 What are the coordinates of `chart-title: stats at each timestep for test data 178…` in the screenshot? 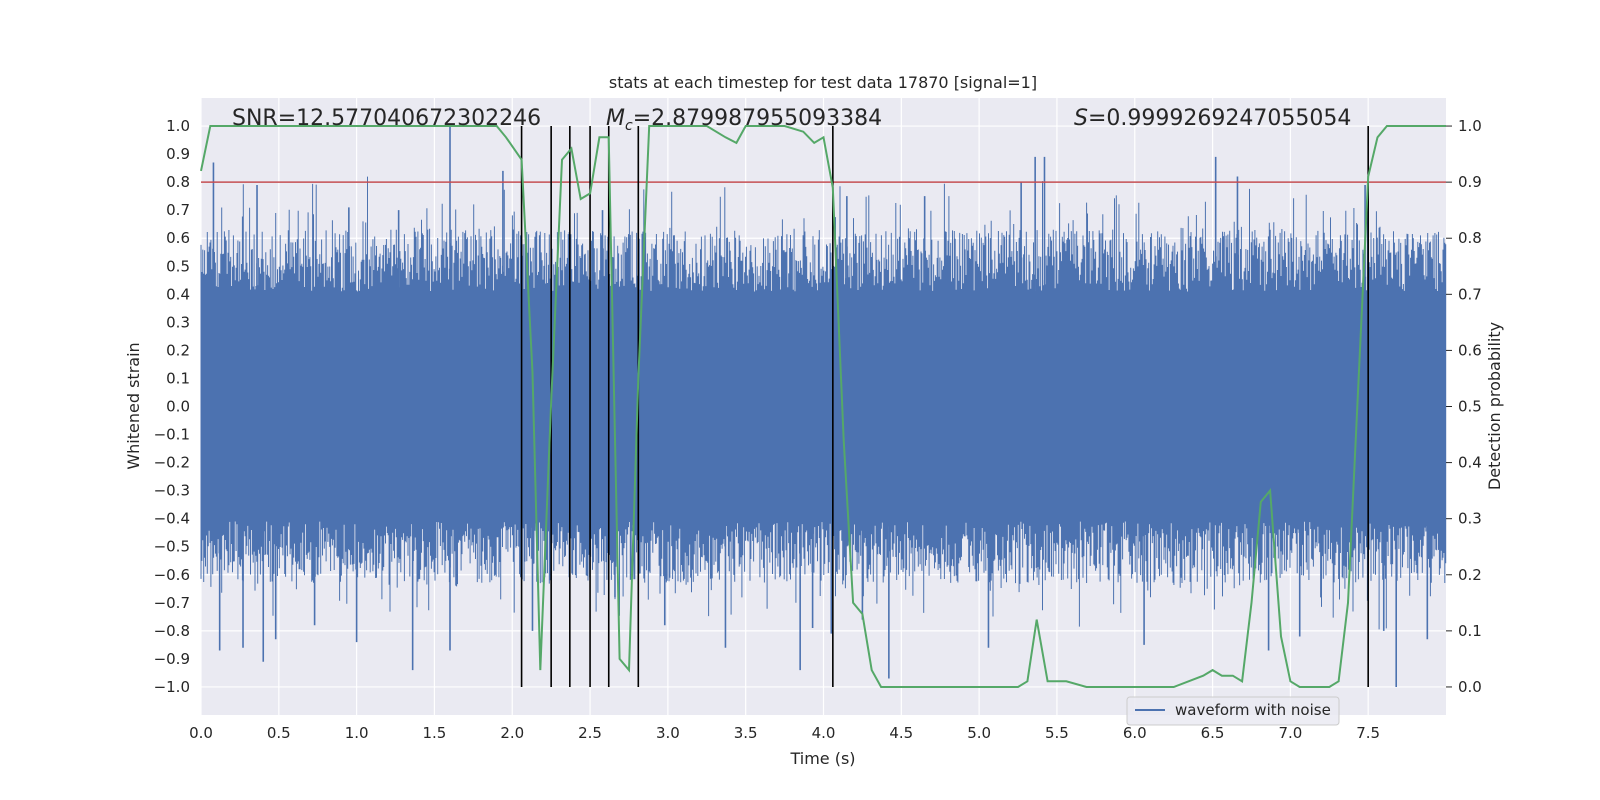 It's located at (823, 82).